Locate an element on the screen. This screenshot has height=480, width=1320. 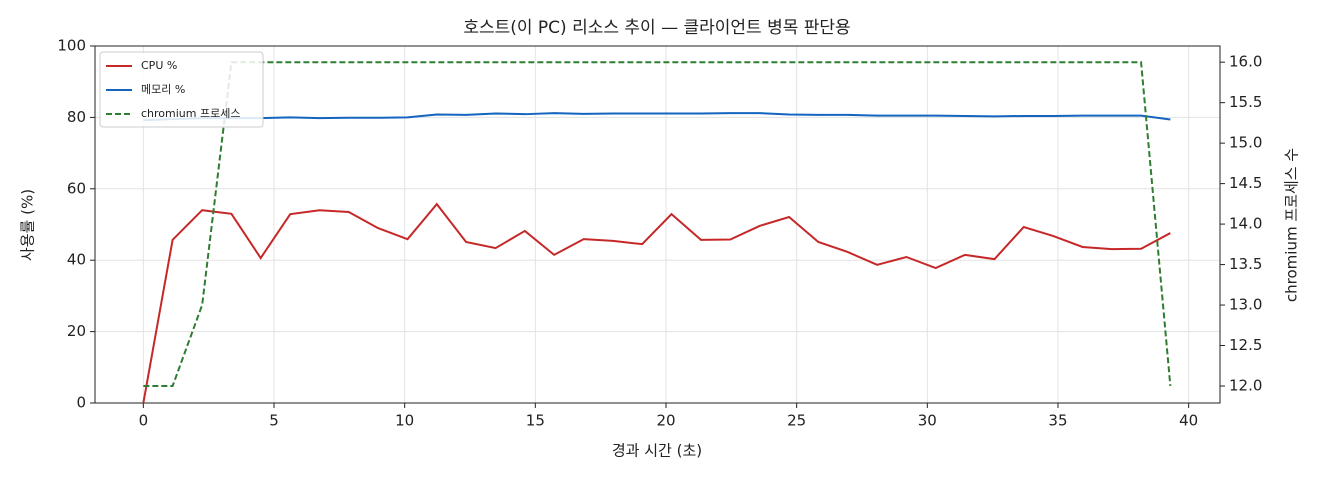
x-tick-label: 40 is located at coordinates (1188, 421).